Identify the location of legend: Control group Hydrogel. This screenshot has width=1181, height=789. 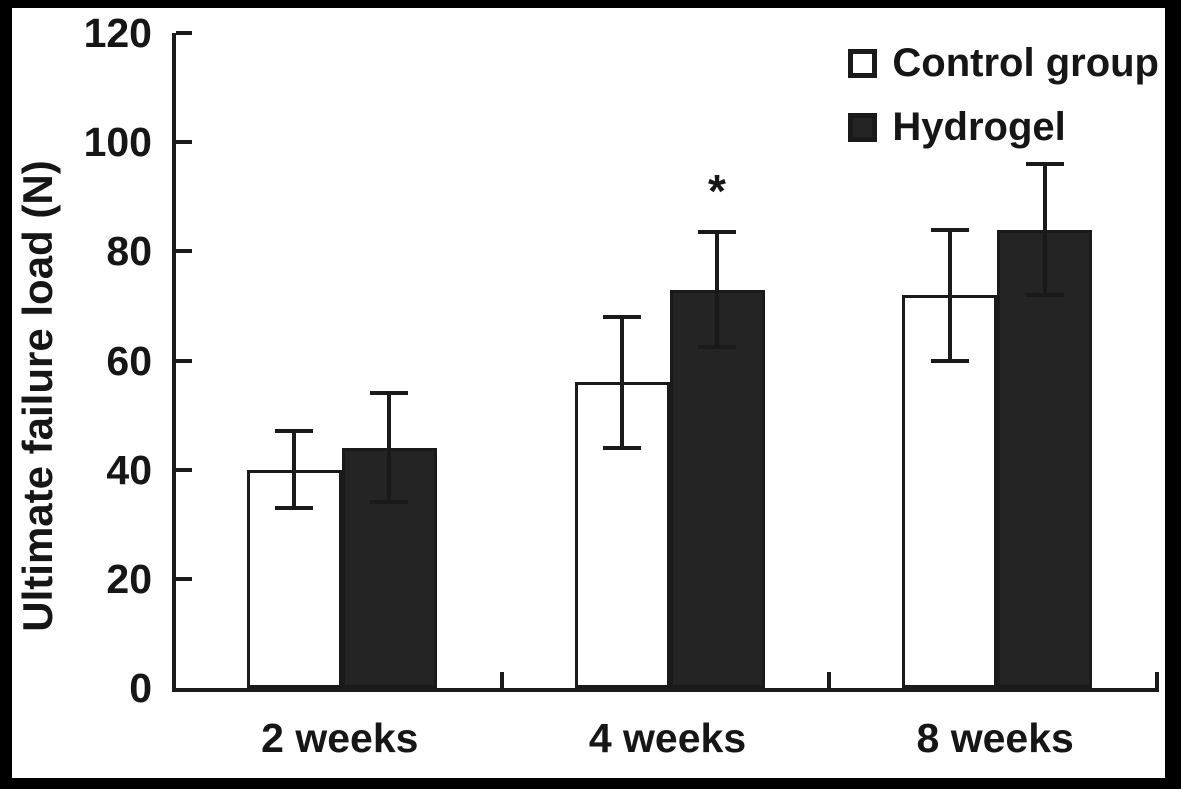
(1003, 95).